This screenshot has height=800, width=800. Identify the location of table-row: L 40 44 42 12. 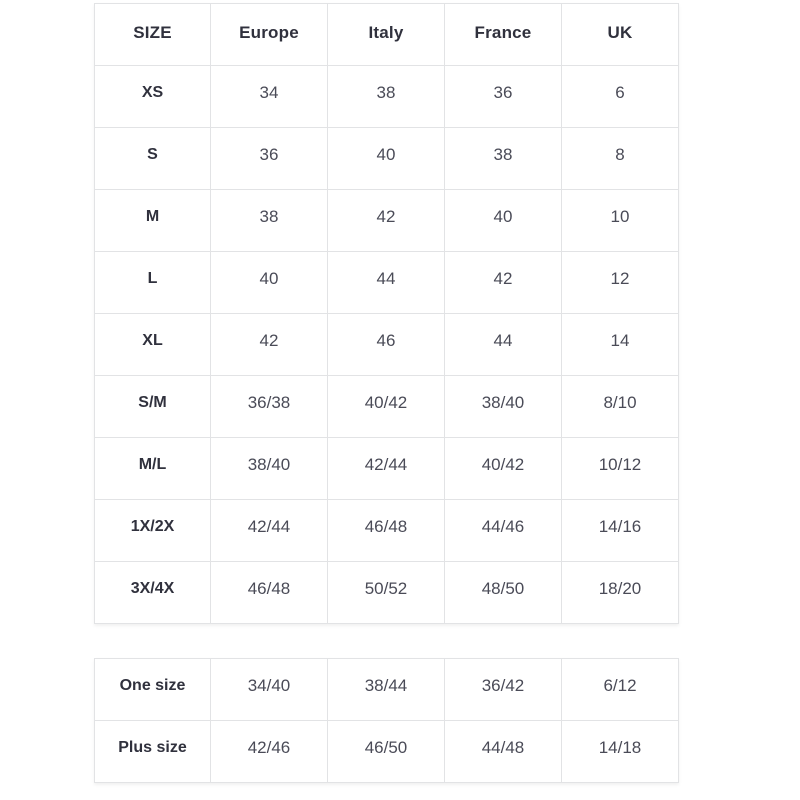
(386, 282).